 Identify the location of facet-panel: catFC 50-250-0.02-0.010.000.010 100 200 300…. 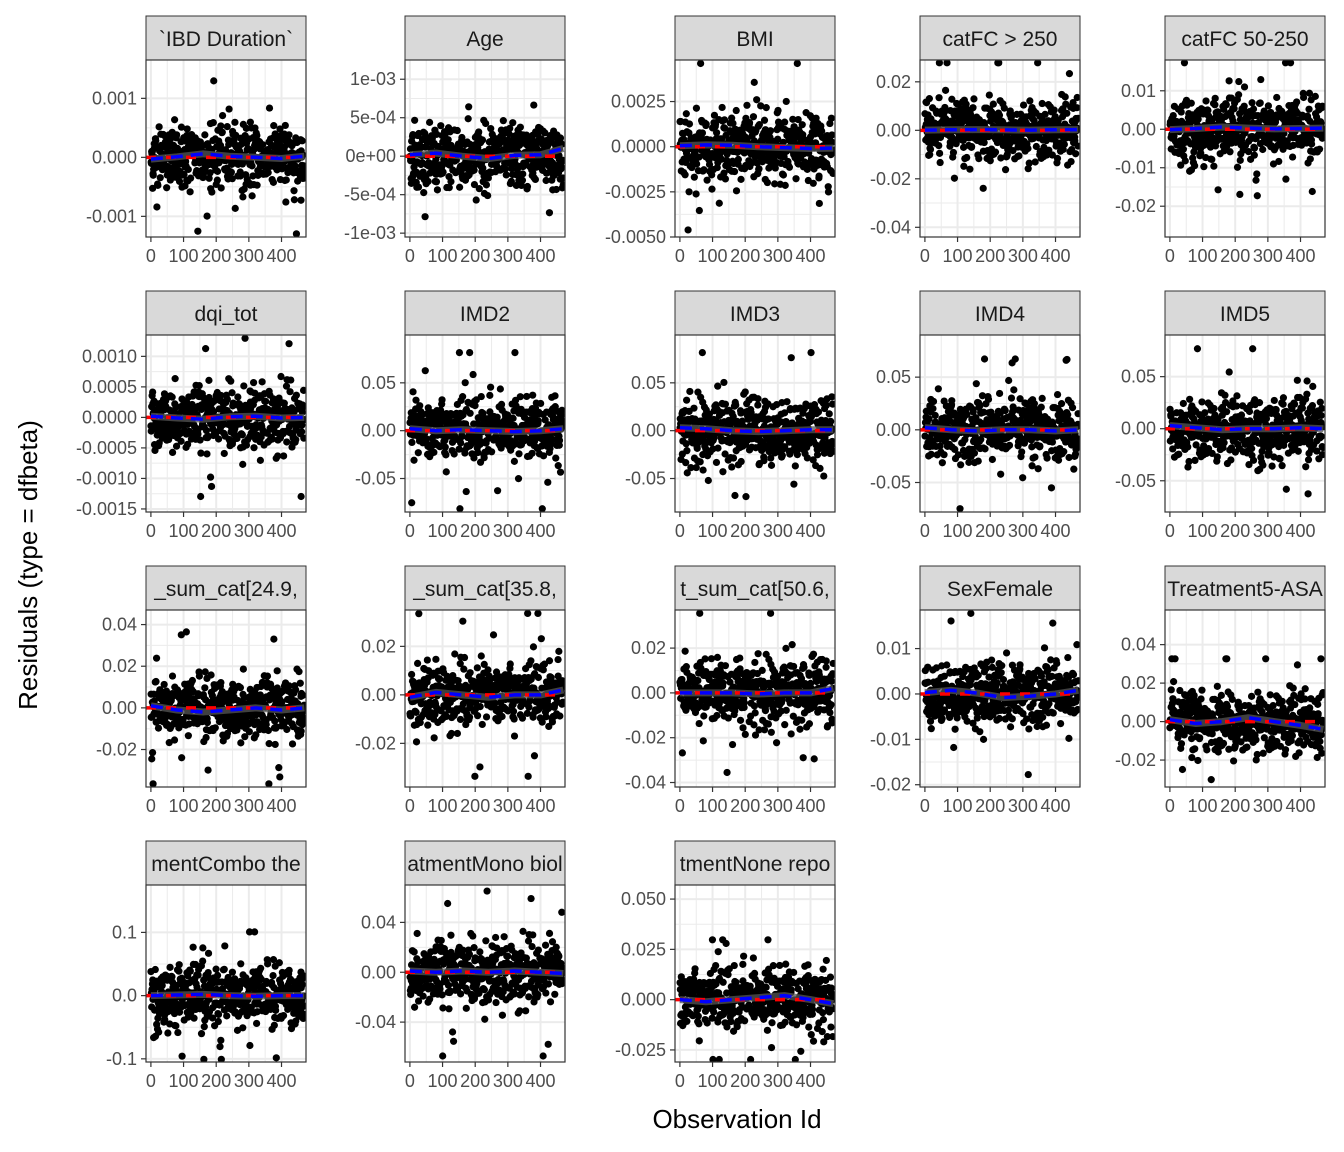
(1220, 140).